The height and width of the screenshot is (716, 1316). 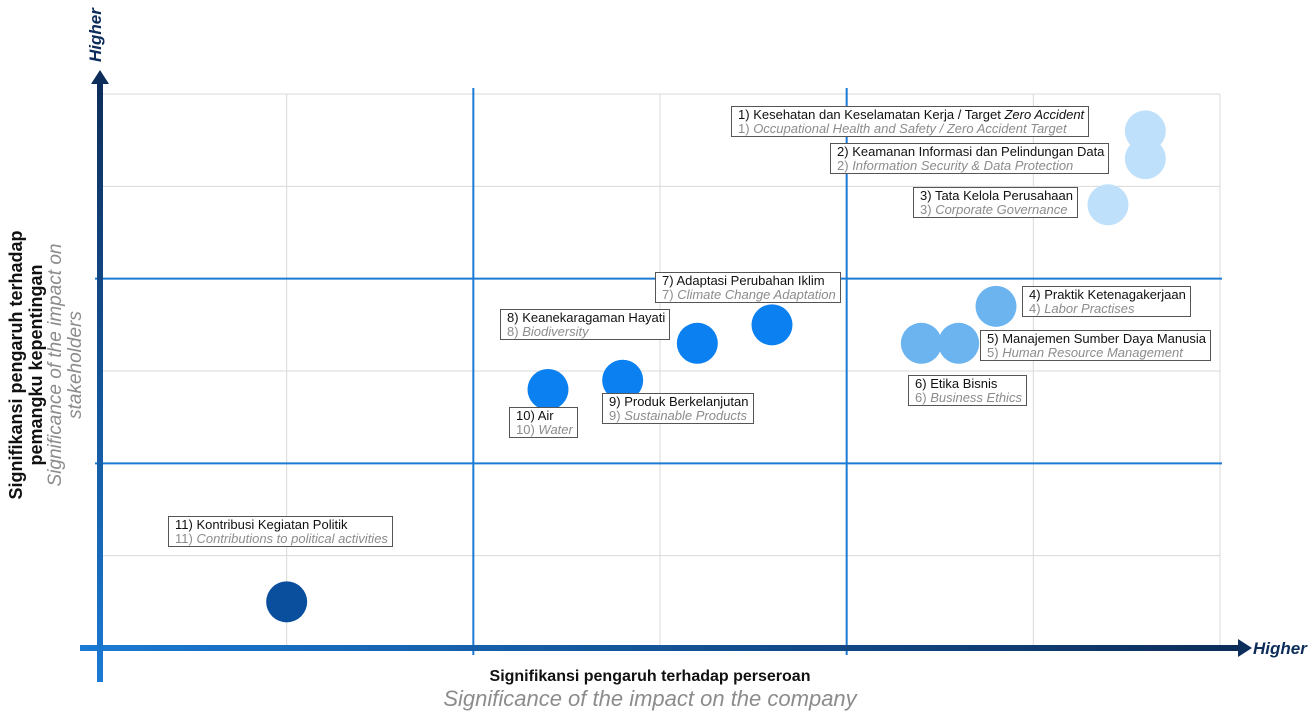 I want to click on topic-label-6: 6) Etika Bisnis 6) Business Ethics, so click(x=967, y=390).